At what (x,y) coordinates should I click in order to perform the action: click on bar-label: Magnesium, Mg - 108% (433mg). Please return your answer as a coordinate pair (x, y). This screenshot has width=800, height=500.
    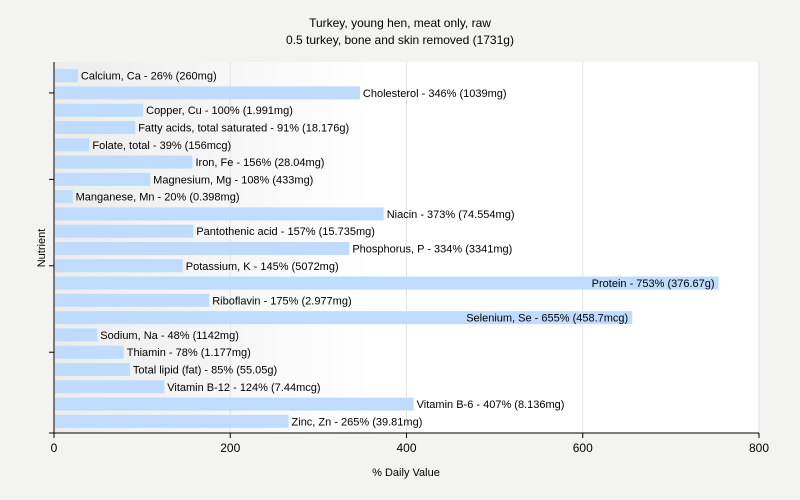
    Looking at the image, I should click on (233, 180).